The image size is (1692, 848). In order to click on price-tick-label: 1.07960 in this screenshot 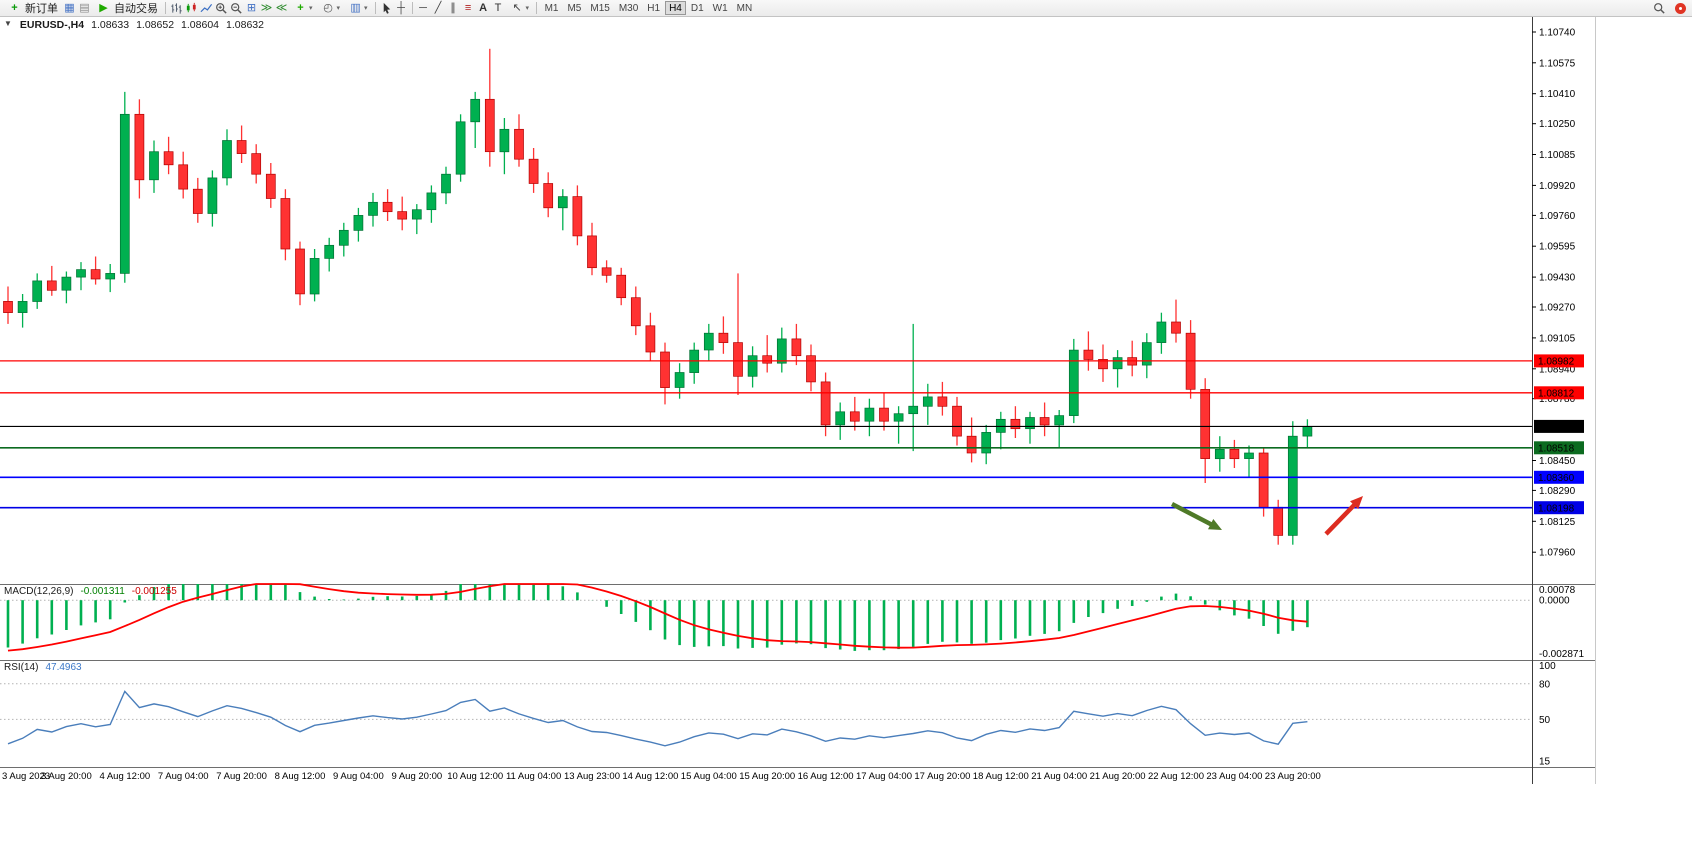, I will do `click(1557, 553)`.